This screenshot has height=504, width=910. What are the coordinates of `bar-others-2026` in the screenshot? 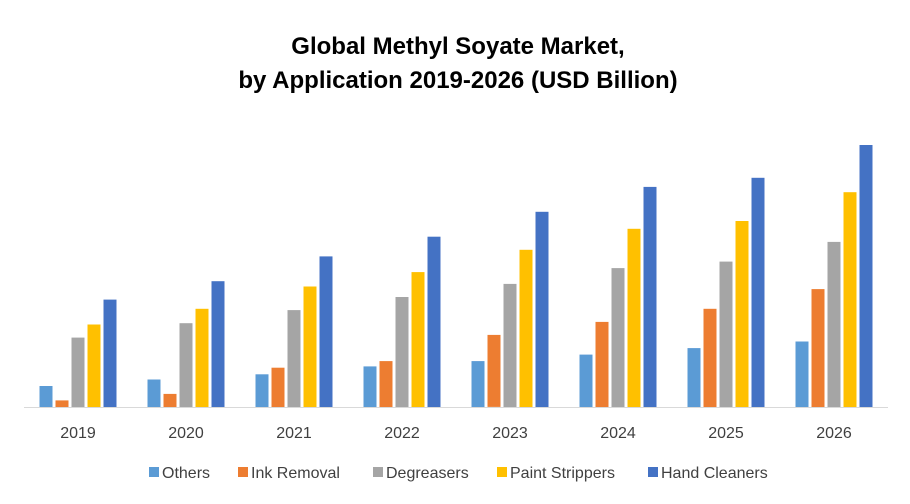 It's located at (802, 374).